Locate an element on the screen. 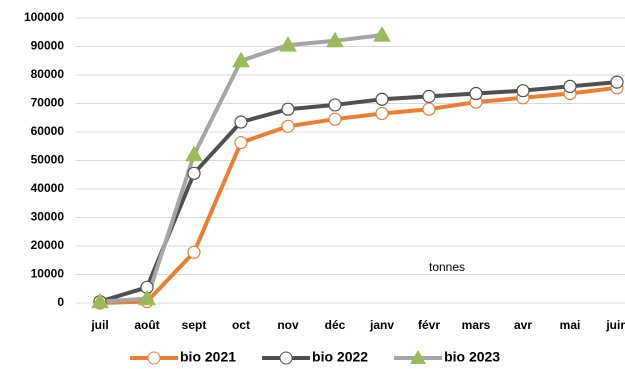  y-tick-label: 80000 is located at coordinates (48, 74).